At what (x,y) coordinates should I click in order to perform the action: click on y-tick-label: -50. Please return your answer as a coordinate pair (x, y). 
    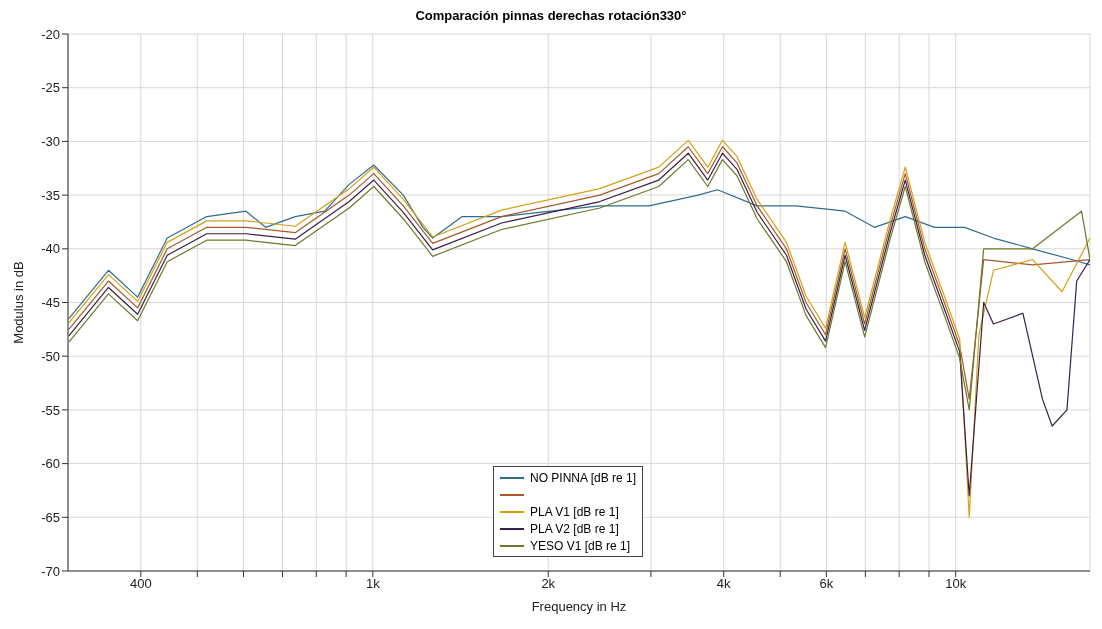
    Looking at the image, I should click on (50, 356).